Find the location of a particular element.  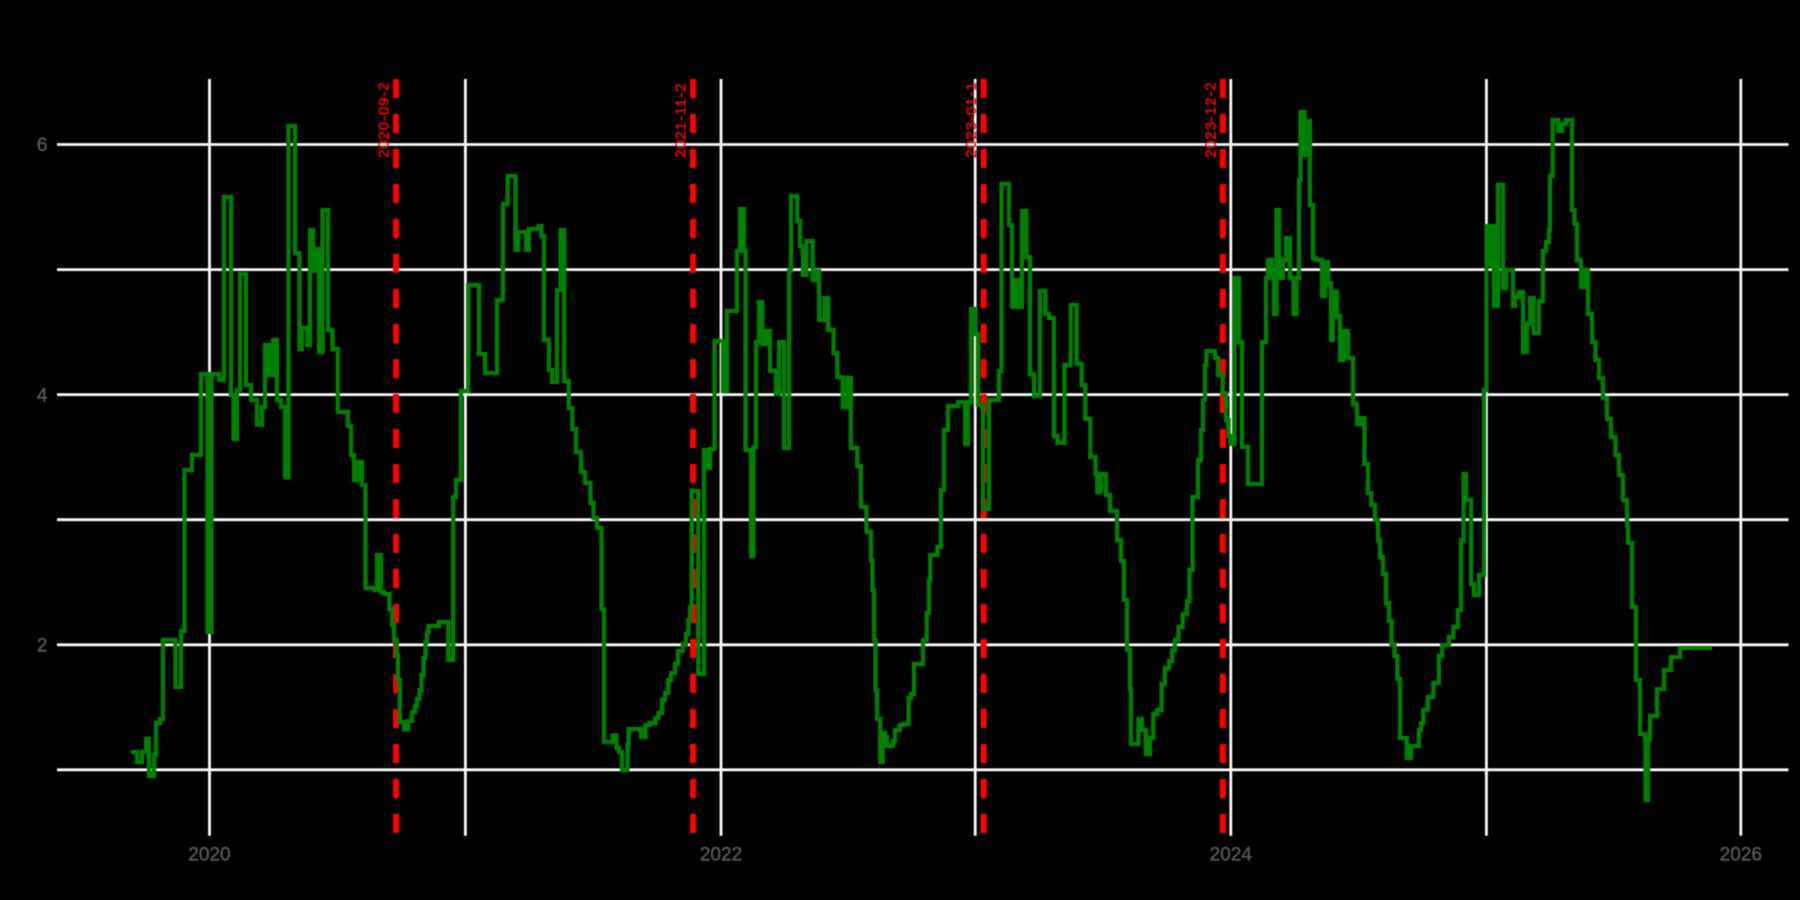

svg-text: 2020-09-2 is located at coordinates (384, 120).